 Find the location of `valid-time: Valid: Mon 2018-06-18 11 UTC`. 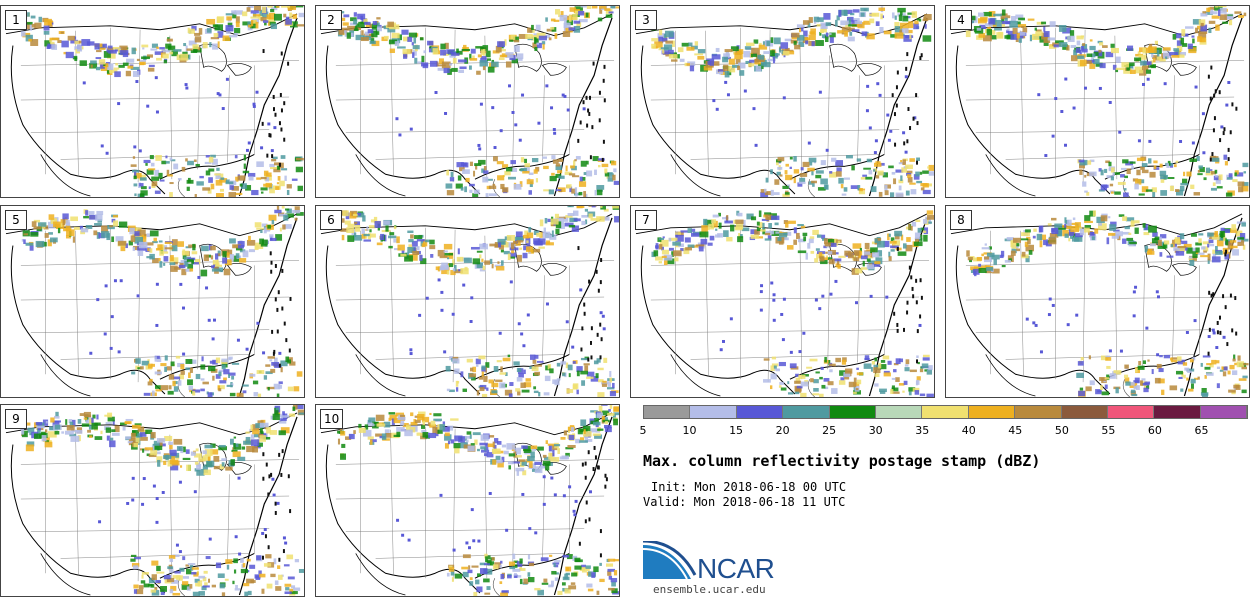

valid-time: Valid: Mon 2018-06-18 11 UTC is located at coordinates (744, 502).